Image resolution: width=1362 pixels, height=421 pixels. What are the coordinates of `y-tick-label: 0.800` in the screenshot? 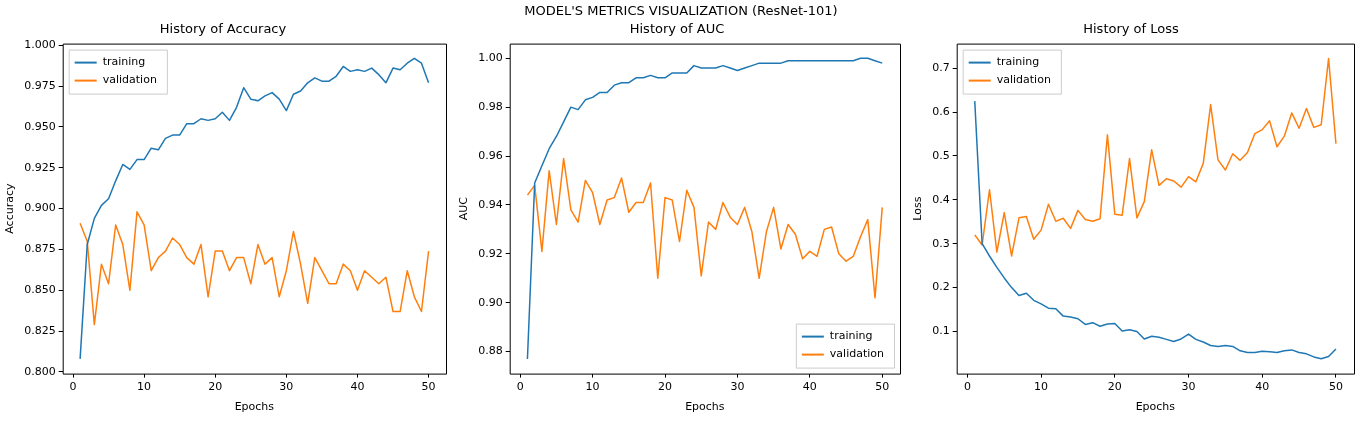 It's located at (40, 371).